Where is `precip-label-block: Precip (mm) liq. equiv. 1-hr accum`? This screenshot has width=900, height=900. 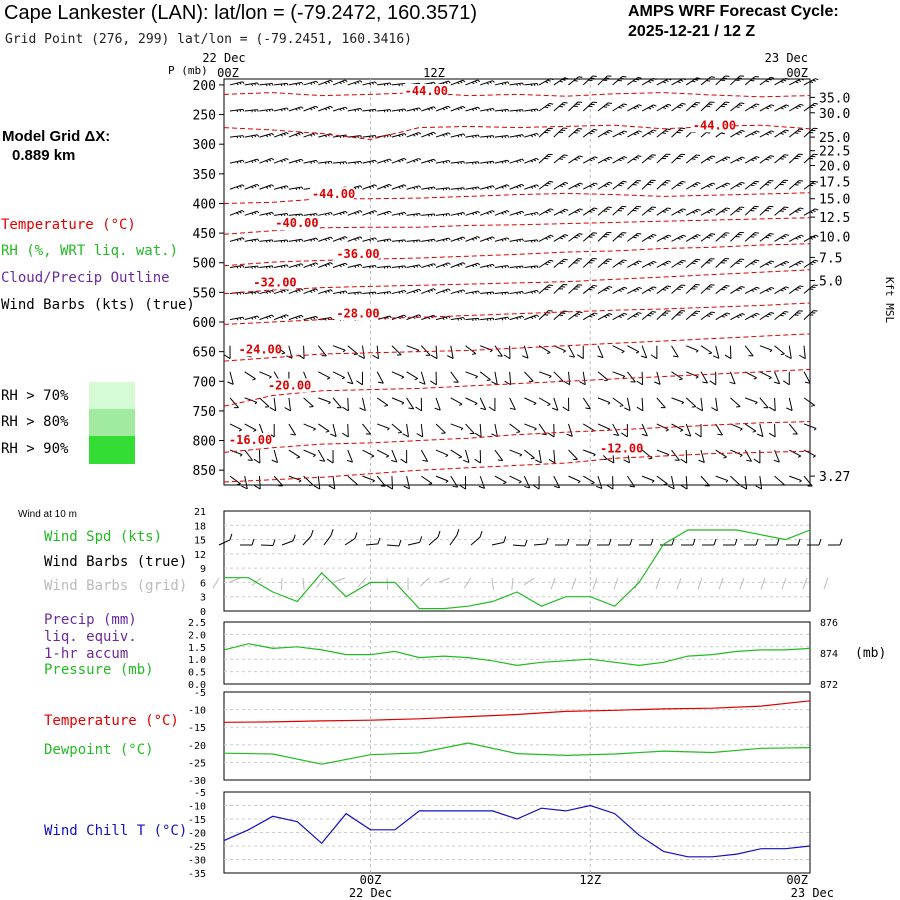
precip-label-block: Precip (mm) liq. equiv. 1-hr accum is located at coordinates (90, 637).